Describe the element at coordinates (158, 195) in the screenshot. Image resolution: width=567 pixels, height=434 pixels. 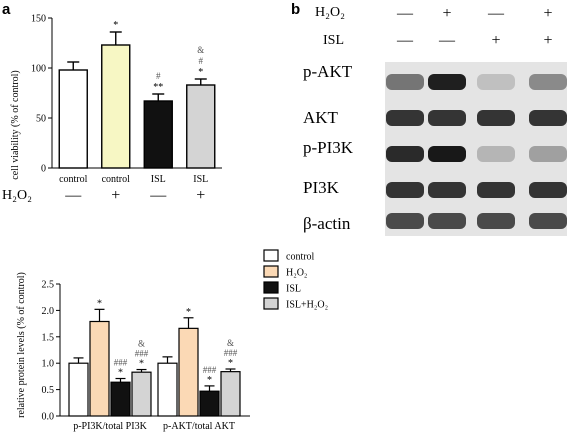
I see `chart-a-h2o2-sign: —` at that location.